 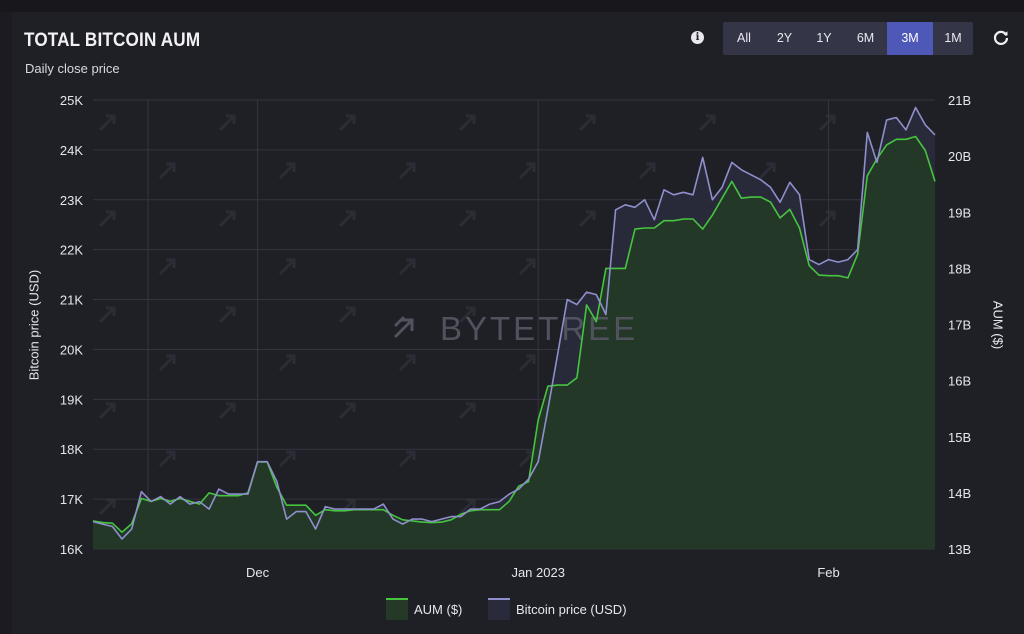 I want to click on y-right-tick-label: 14B, so click(x=959, y=493).